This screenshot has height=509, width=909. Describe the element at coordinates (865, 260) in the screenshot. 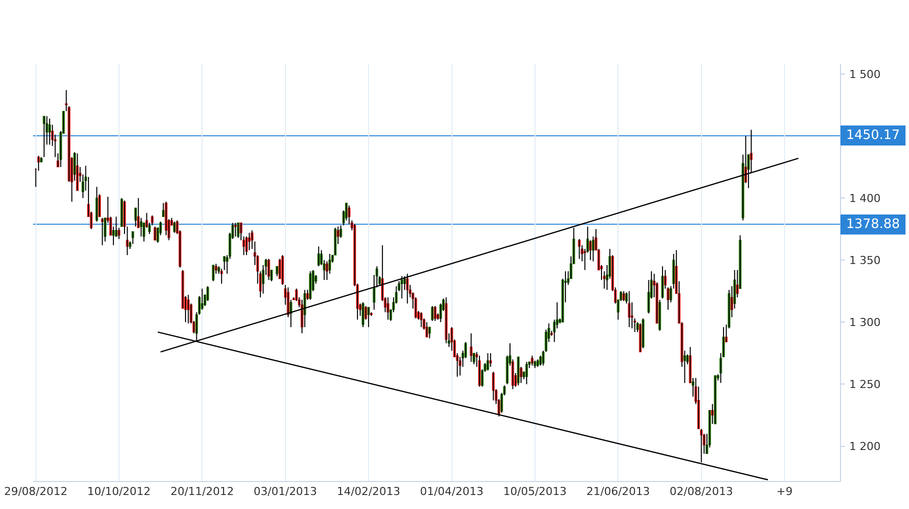

I see `y-tick-label: 1 350` at that location.